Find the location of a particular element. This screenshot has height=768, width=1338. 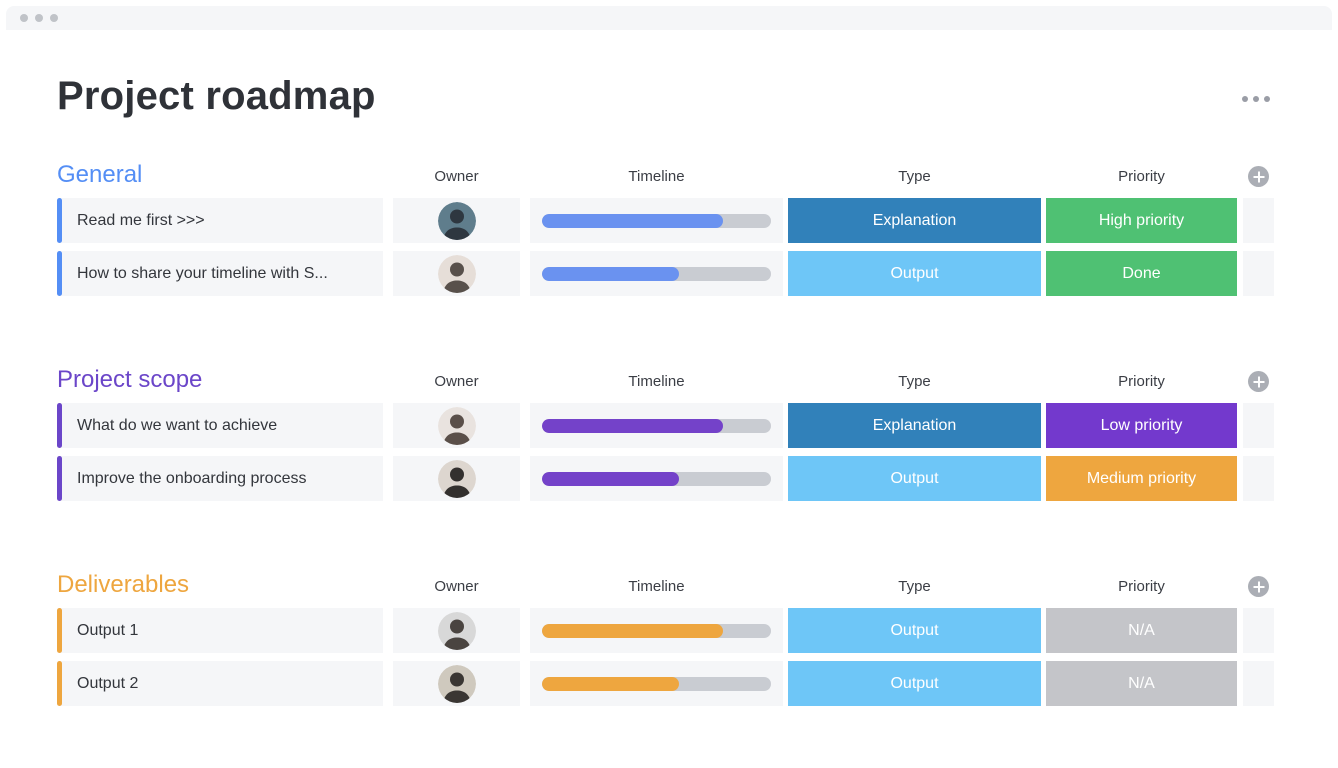

table-row: Output 1 Output N/A is located at coordinates (697, 630).